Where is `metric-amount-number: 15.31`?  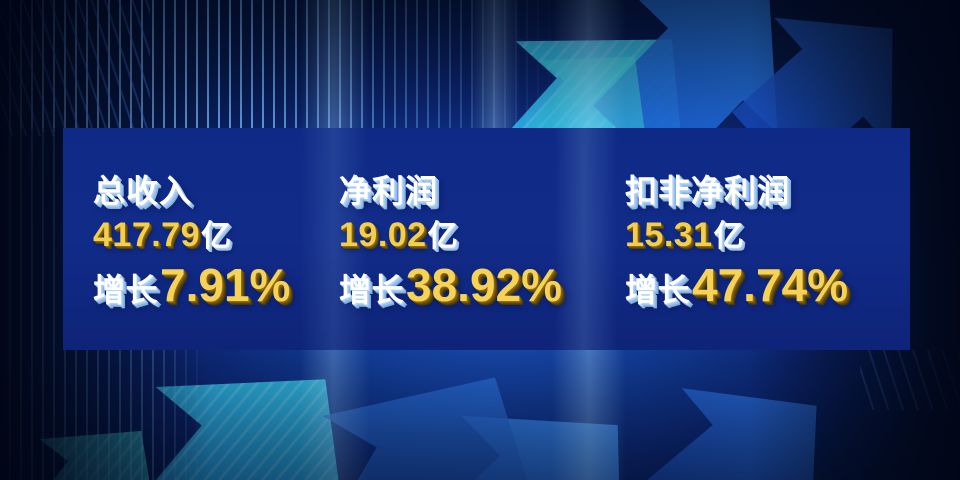
metric-amount-number: 15.31 is located at coordinates (669, 234).